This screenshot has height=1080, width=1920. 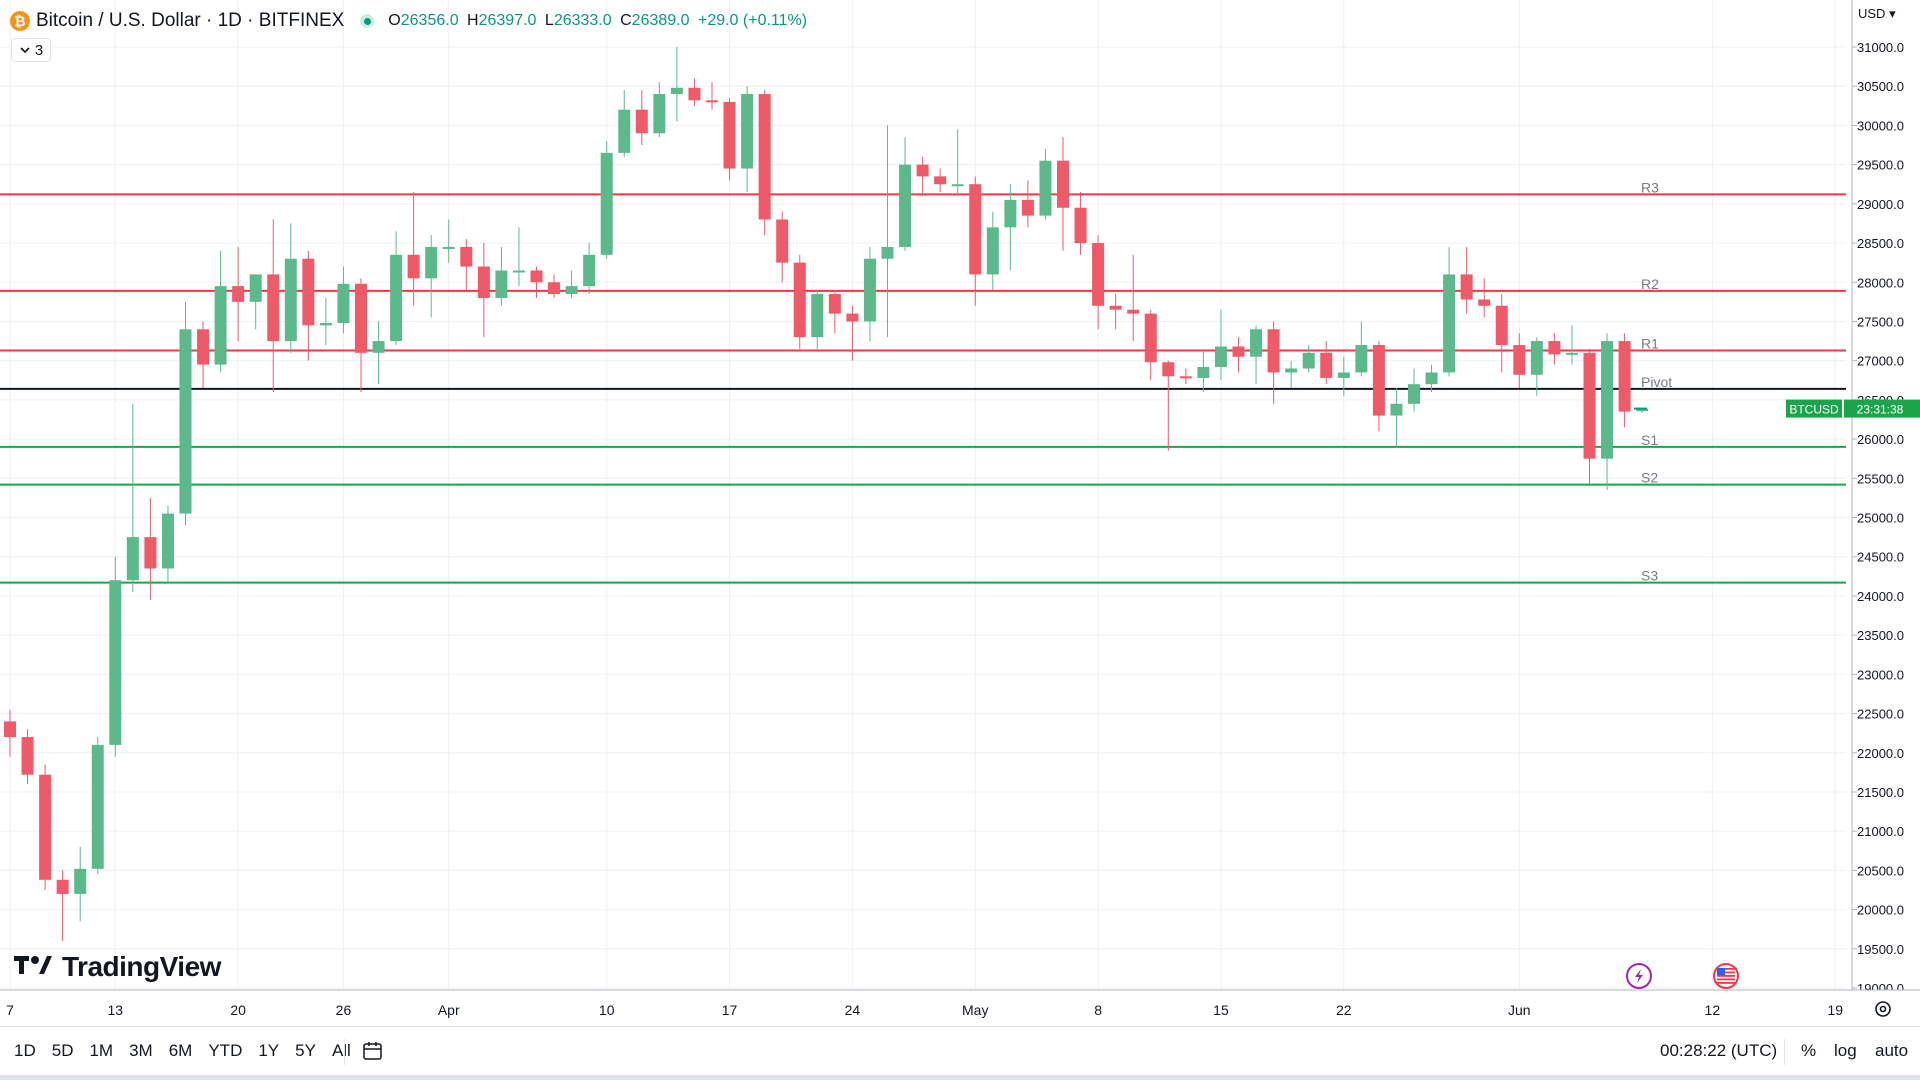 I want to click on auto-scale-toggle: auto, so click(x=1892, y=1050).